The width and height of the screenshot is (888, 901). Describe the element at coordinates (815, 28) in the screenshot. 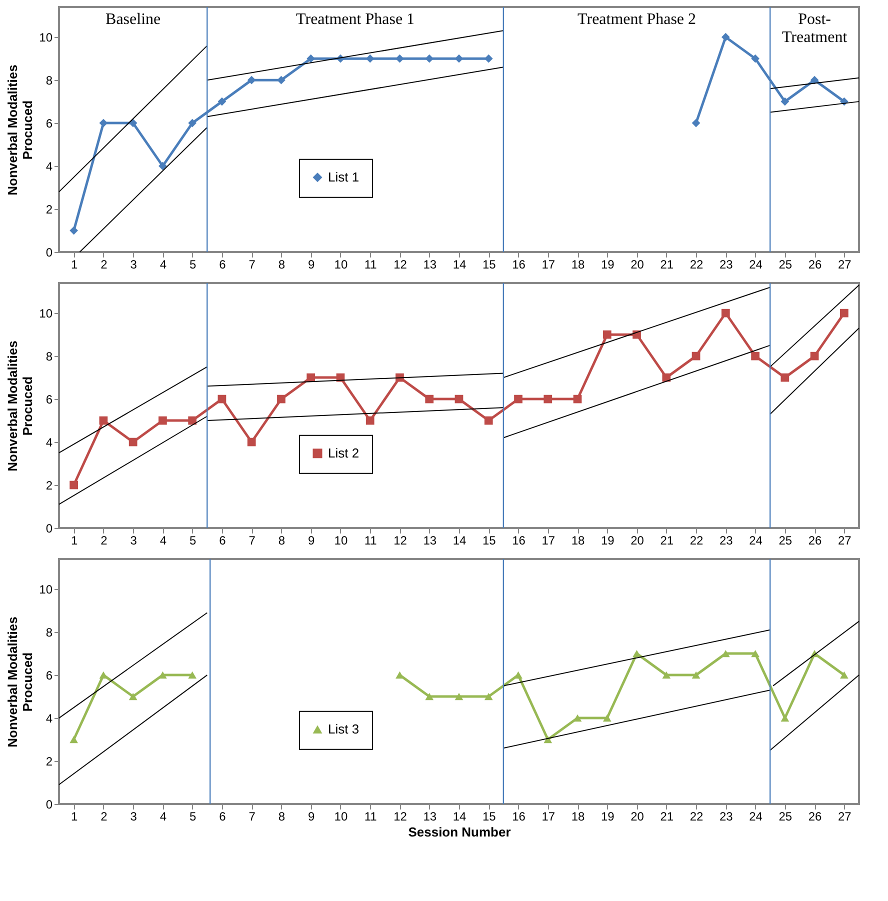

I see `annotation: Post-Treatment` at that location.